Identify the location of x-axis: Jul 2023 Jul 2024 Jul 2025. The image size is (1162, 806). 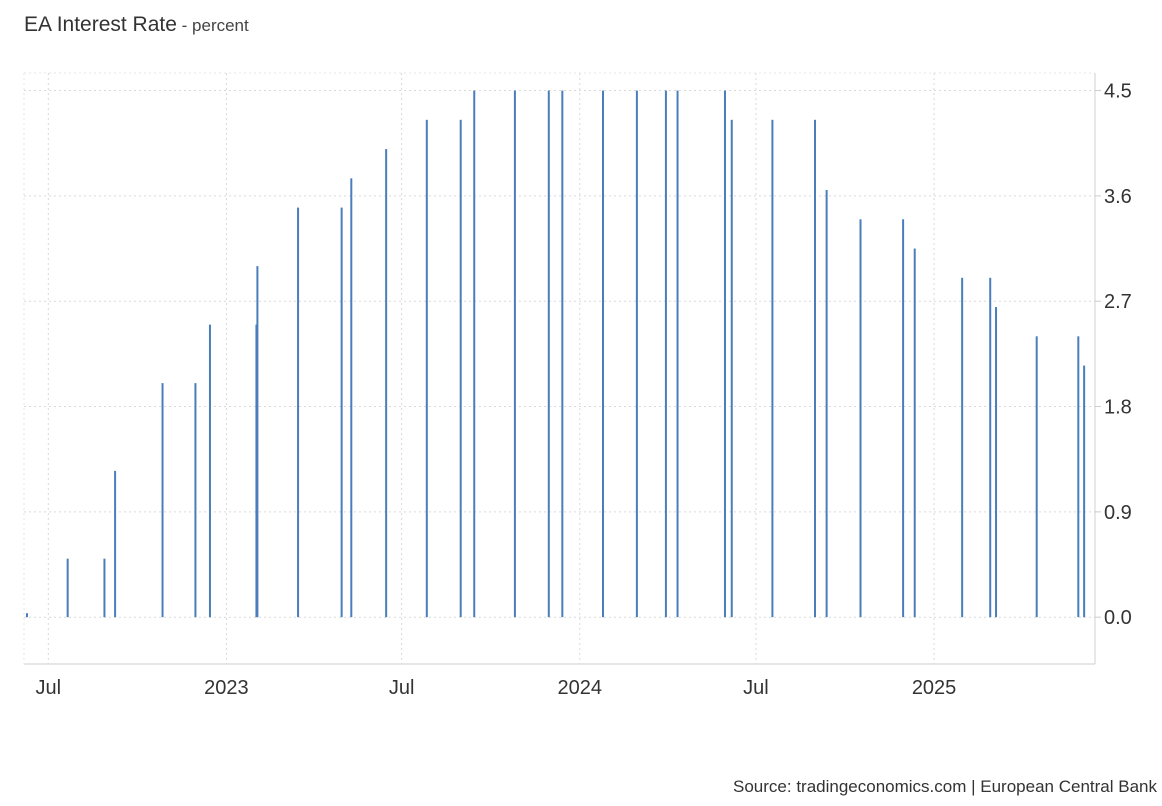
(496, 688).